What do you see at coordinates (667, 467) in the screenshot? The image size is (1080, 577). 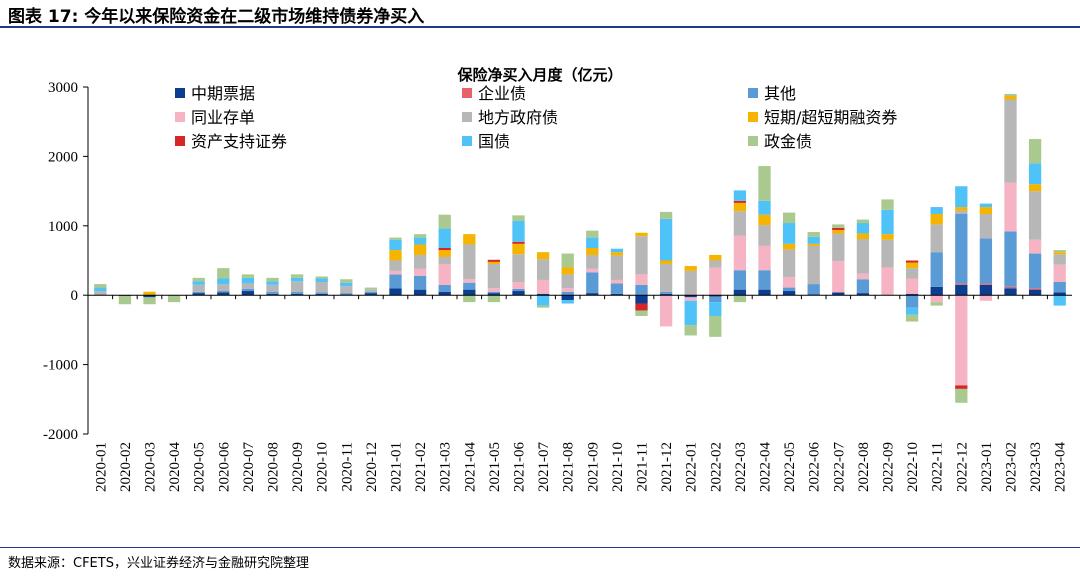 I see `x-tick-label: 2021-12` at bounding box center [667, 467].